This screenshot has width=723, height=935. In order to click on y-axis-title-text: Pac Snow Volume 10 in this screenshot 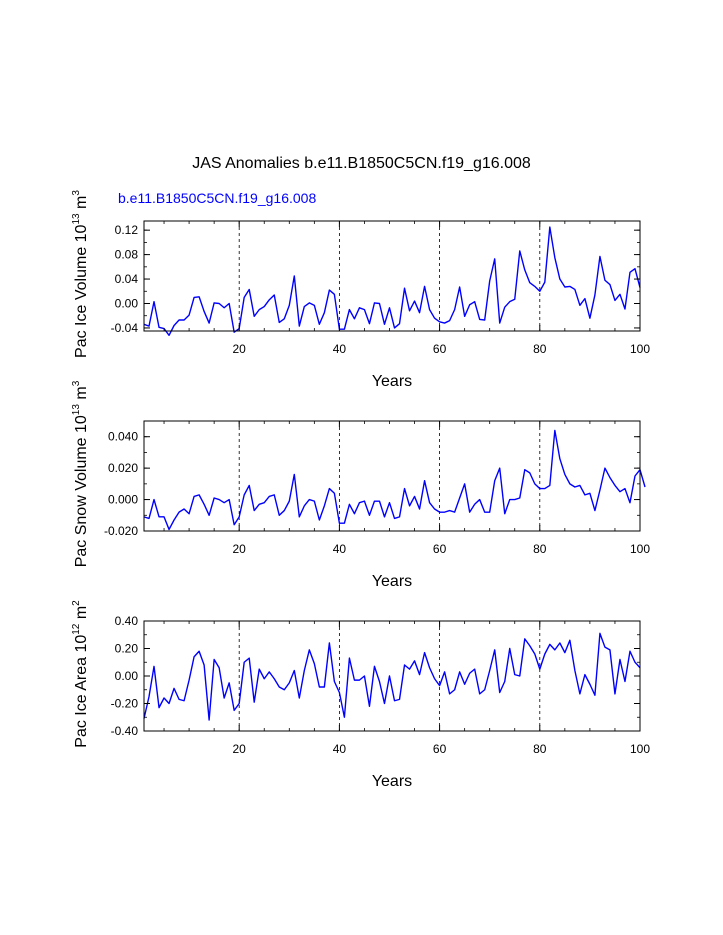, I will do `click(81, 491)`.